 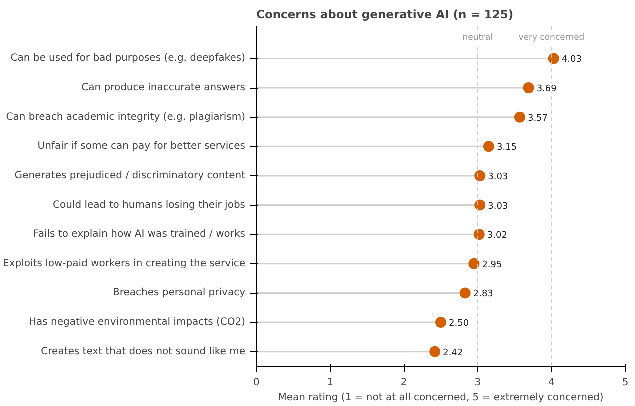 I want to click on y-tick-label: Exploits low-paid workers in creating the service, so click(x=124, y=264).